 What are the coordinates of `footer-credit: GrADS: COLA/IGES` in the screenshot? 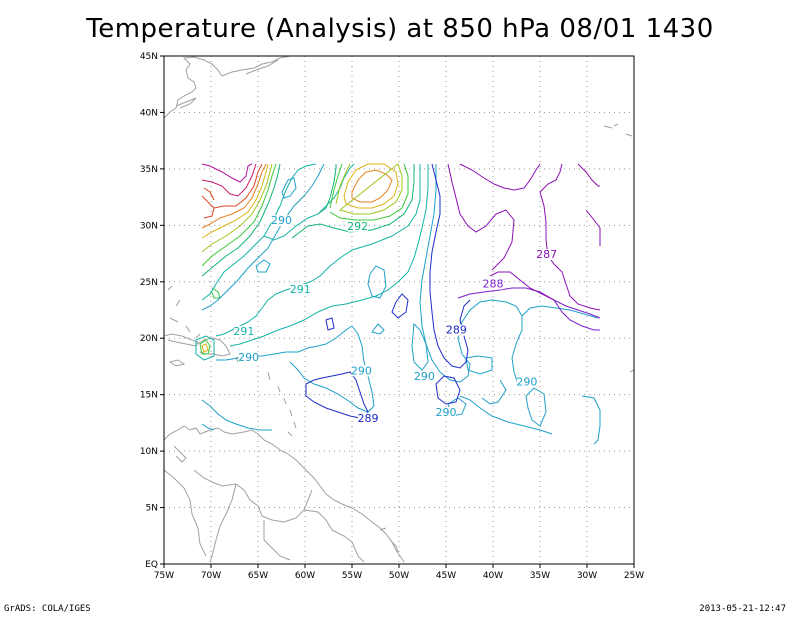 It's located at (47, 609).